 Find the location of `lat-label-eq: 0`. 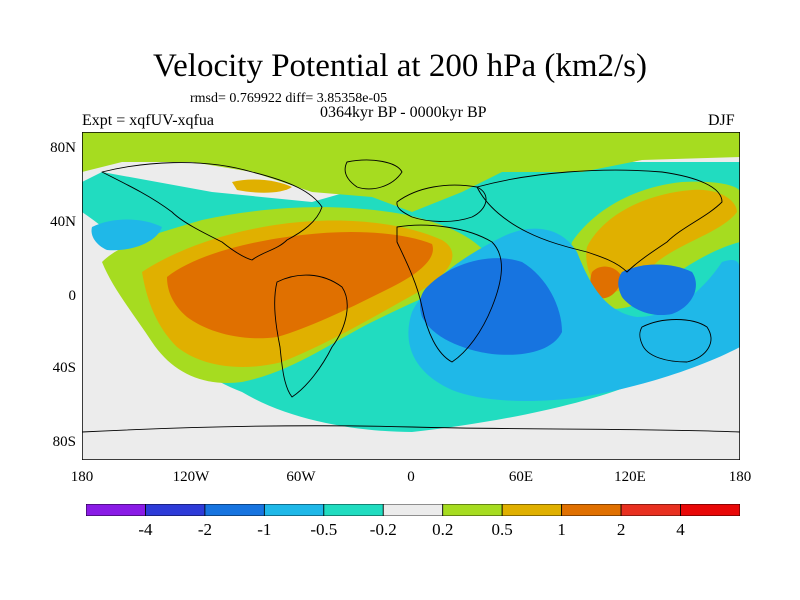

lat-label-eq: 0 is located at coordinates (72, 296).